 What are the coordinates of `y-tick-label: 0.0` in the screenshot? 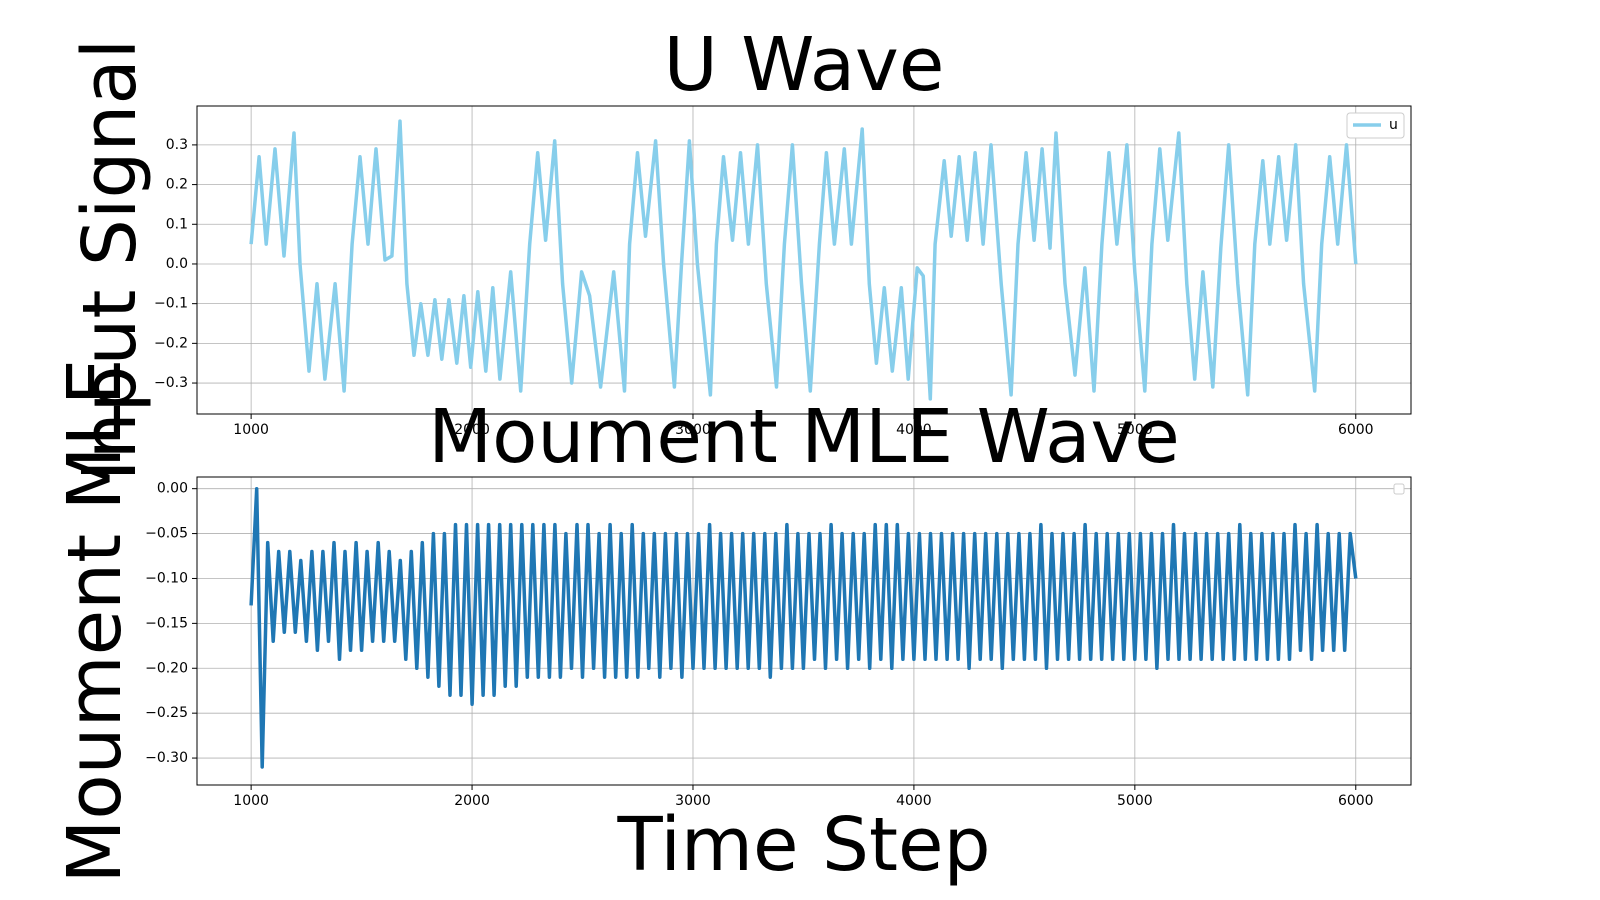 It's located at (177, 264).